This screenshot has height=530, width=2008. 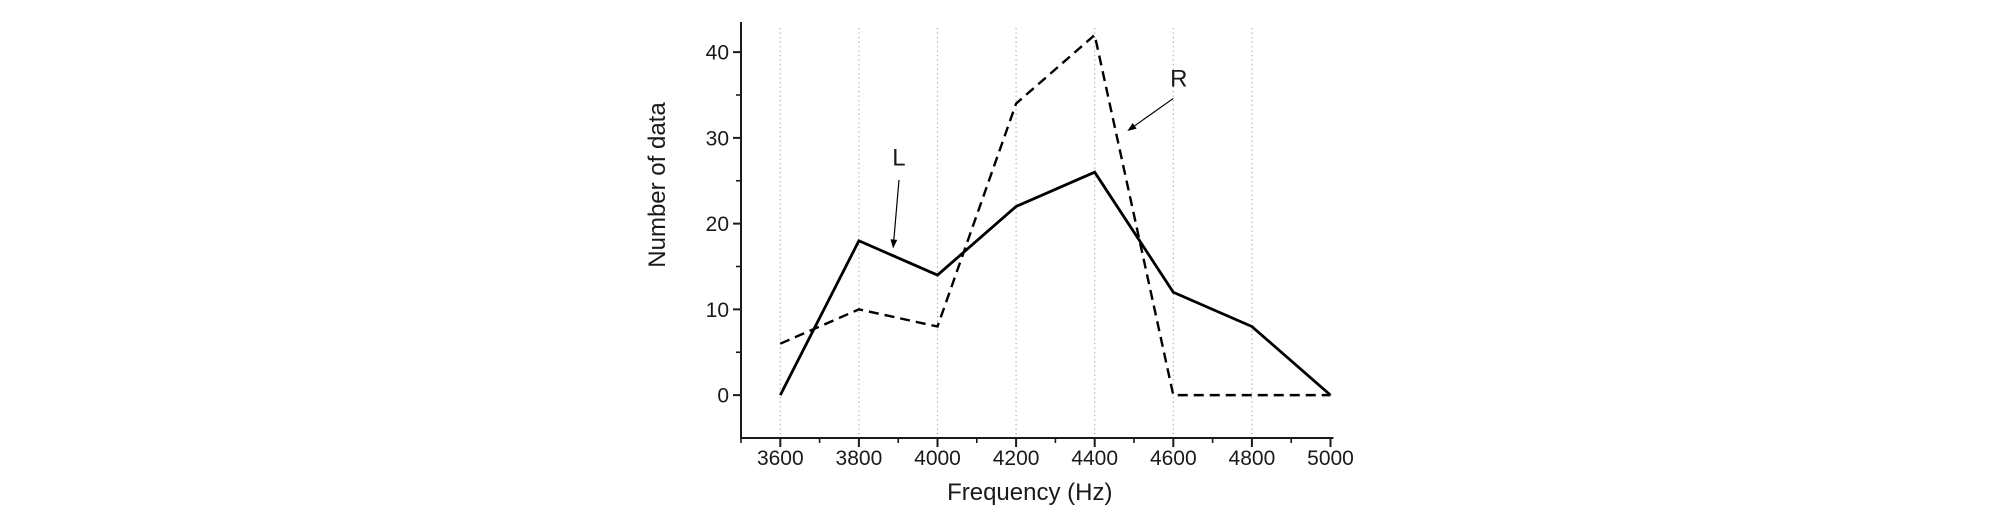 What do you see at coordinates (1154, 112) in the screenshot?
I see `annotation-arrow-R` at bounding box center [1154, 112].